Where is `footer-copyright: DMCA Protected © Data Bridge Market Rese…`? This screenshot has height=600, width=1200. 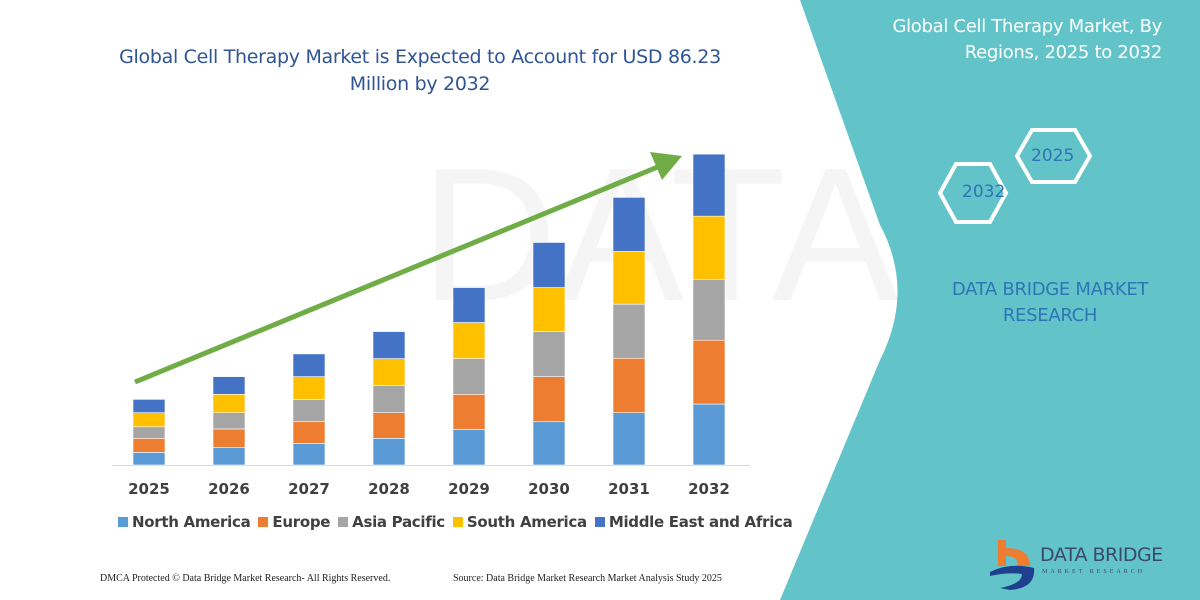 footer-copyright: DMCA Protected © Data Bridge Market Rese… is located at coordinates (245, 578).